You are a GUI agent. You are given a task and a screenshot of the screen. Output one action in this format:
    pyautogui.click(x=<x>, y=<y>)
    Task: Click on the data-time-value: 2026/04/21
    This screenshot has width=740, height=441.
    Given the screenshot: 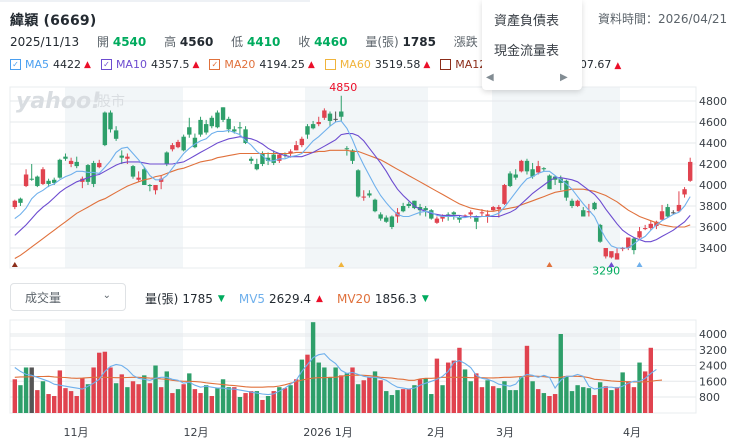 What is the action you would take?
    pyautogui.click(x=693, y=19)
    